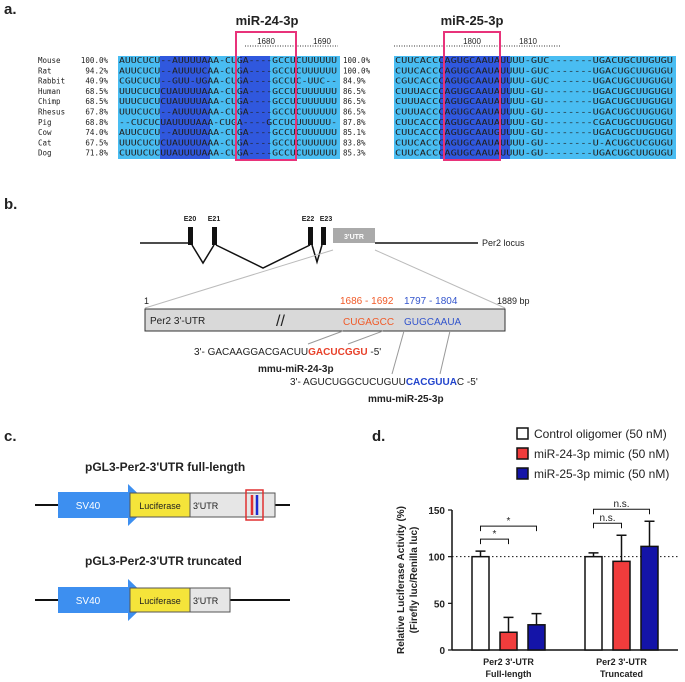  I want to click on alignment-title: miR-25-3p, so click(472, 20).